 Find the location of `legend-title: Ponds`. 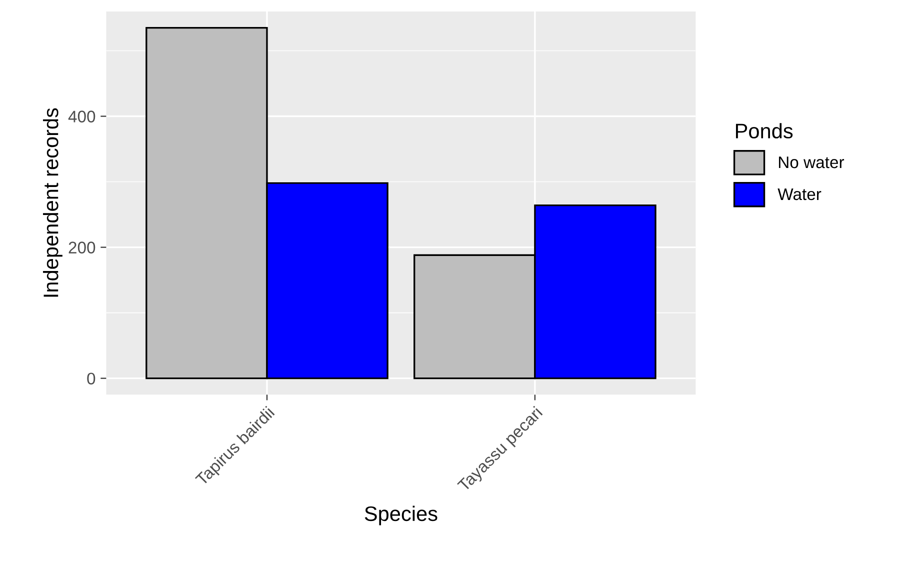

legend-title: Ponds is located at coordinates (764, 130).